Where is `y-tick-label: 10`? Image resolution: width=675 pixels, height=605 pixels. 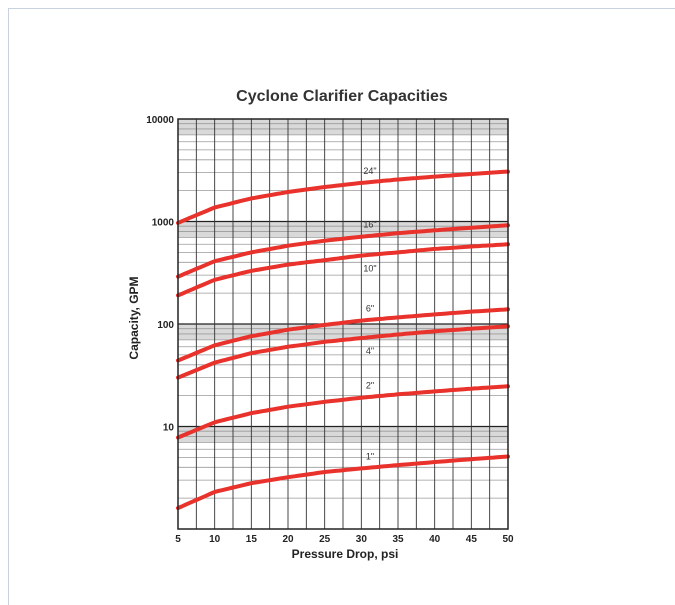
y-tick-label: 10 is located at coordinates (169, 428).